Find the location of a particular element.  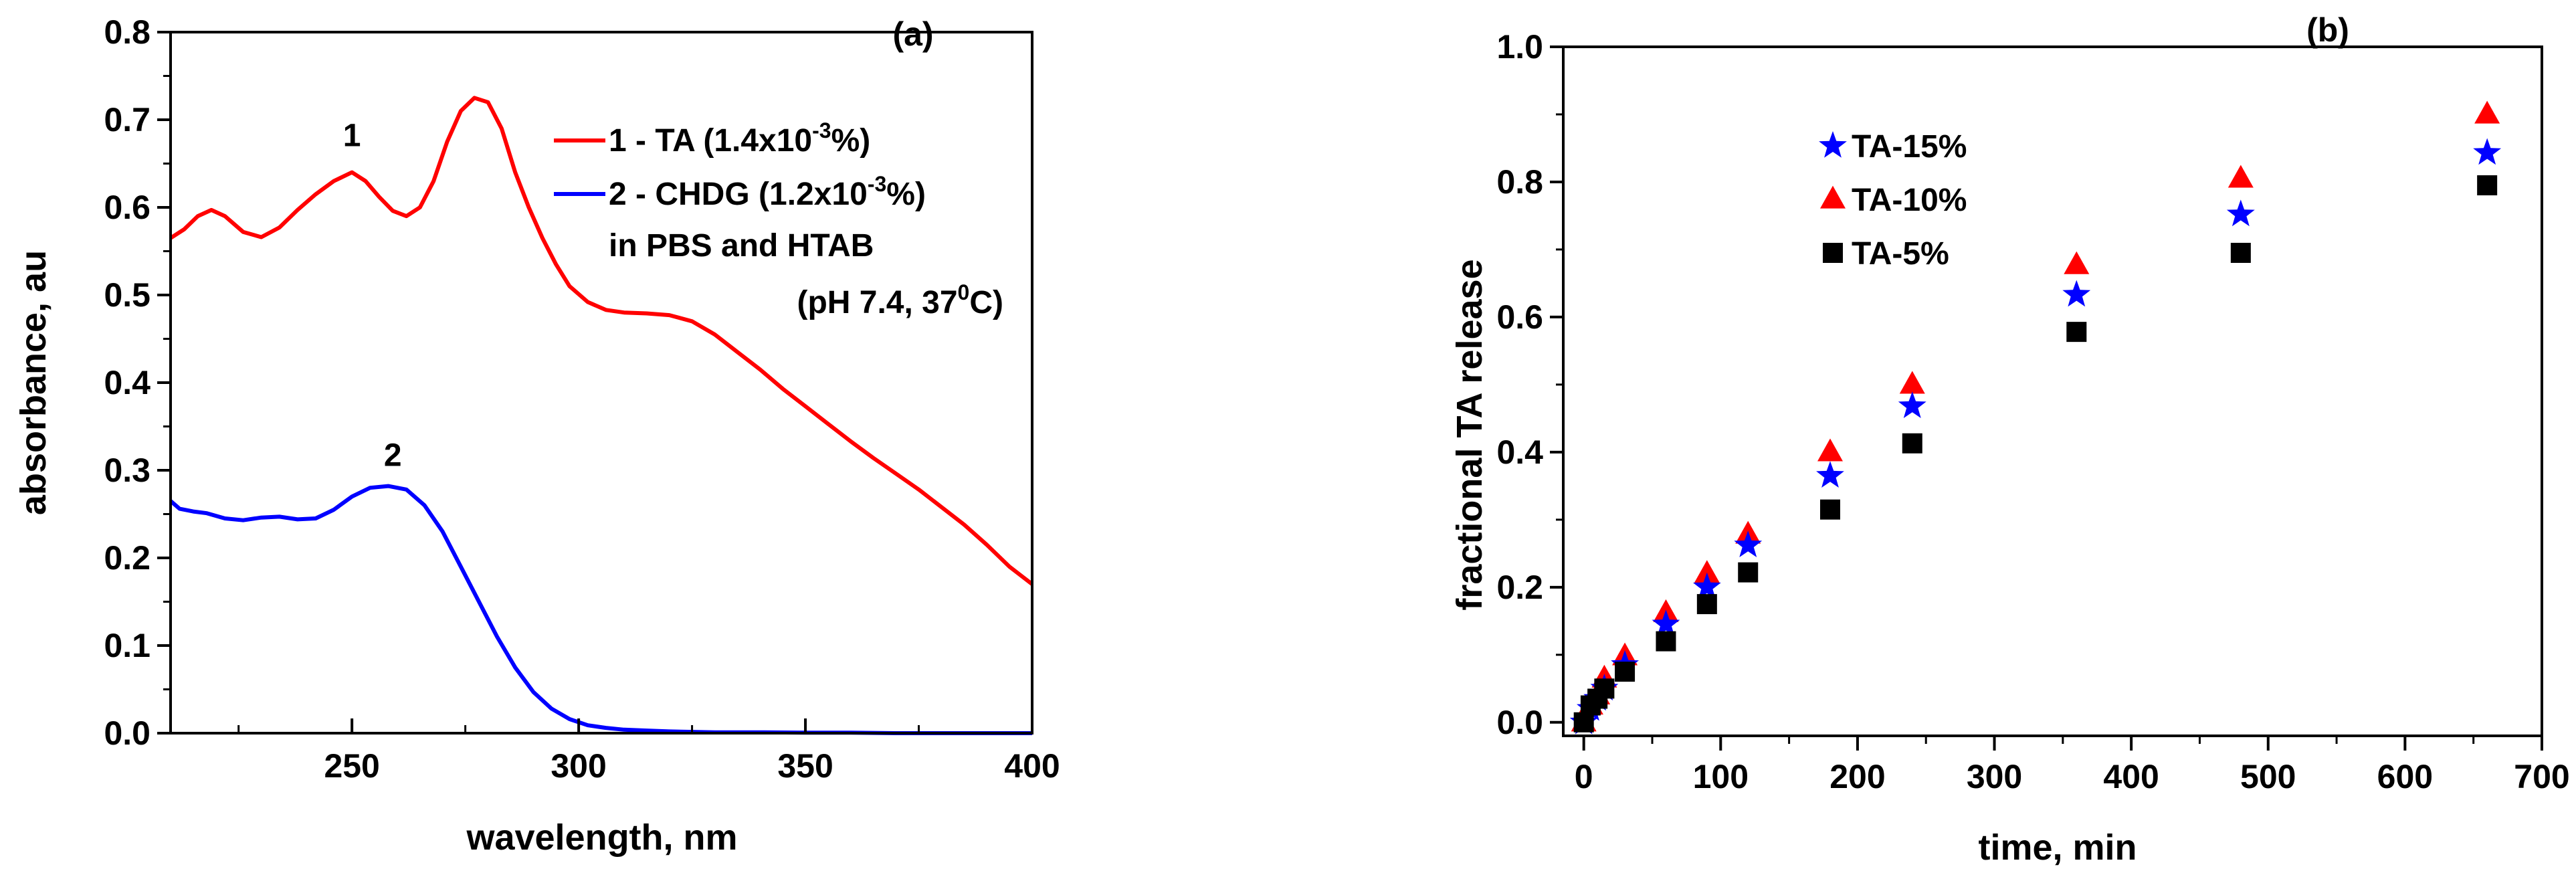

panel-a-peak-label-1: 1 is located at coordinates (352, 135).